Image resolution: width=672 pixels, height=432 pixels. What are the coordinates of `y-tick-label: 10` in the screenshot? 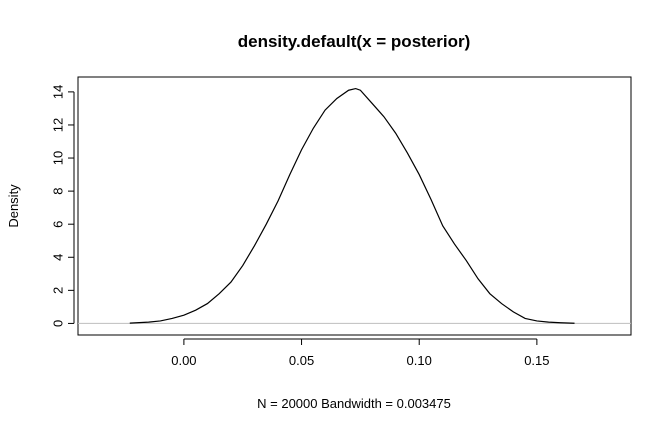 It's located at (58, 158).